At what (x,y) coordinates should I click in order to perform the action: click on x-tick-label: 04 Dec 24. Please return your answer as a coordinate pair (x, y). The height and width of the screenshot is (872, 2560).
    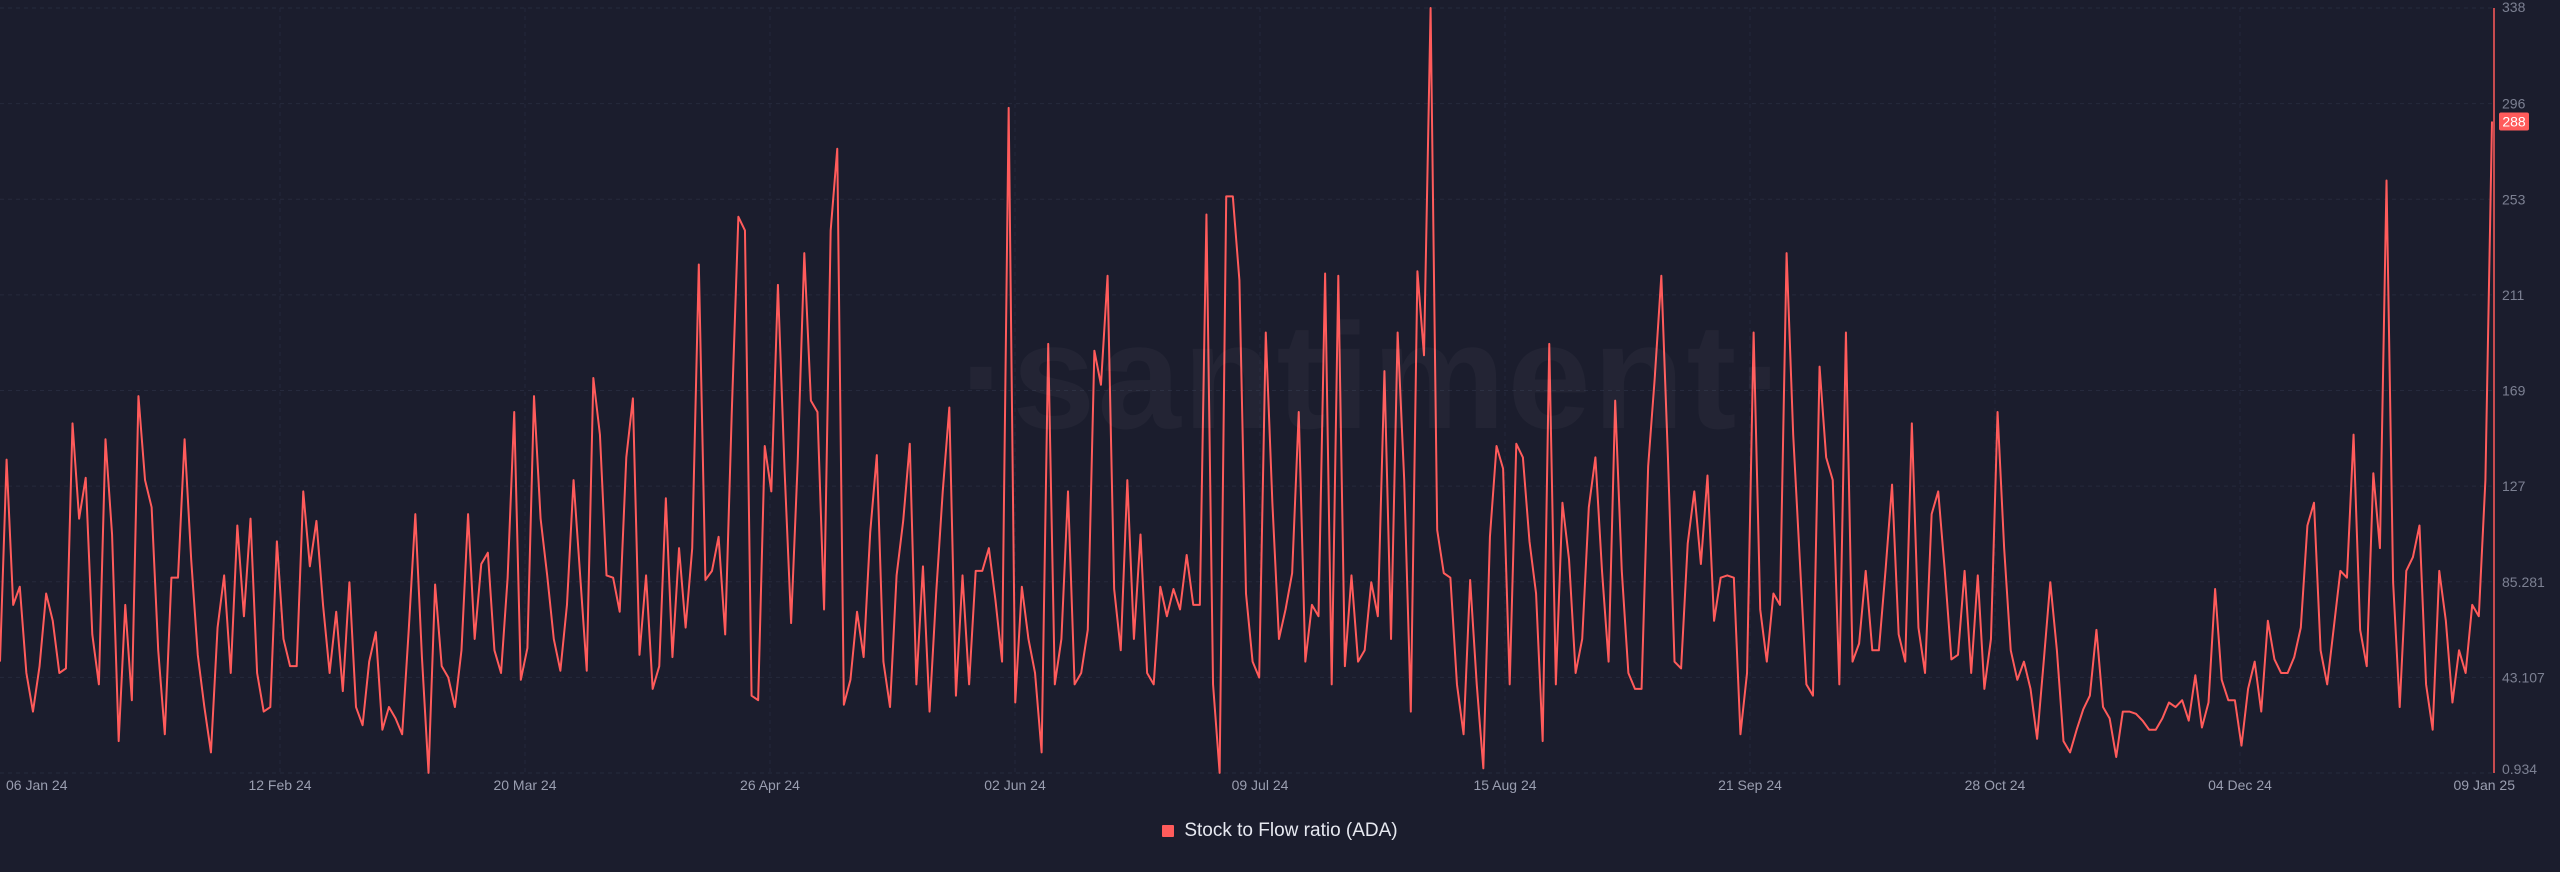
    Looking at the image, I should click on (2240, 785).